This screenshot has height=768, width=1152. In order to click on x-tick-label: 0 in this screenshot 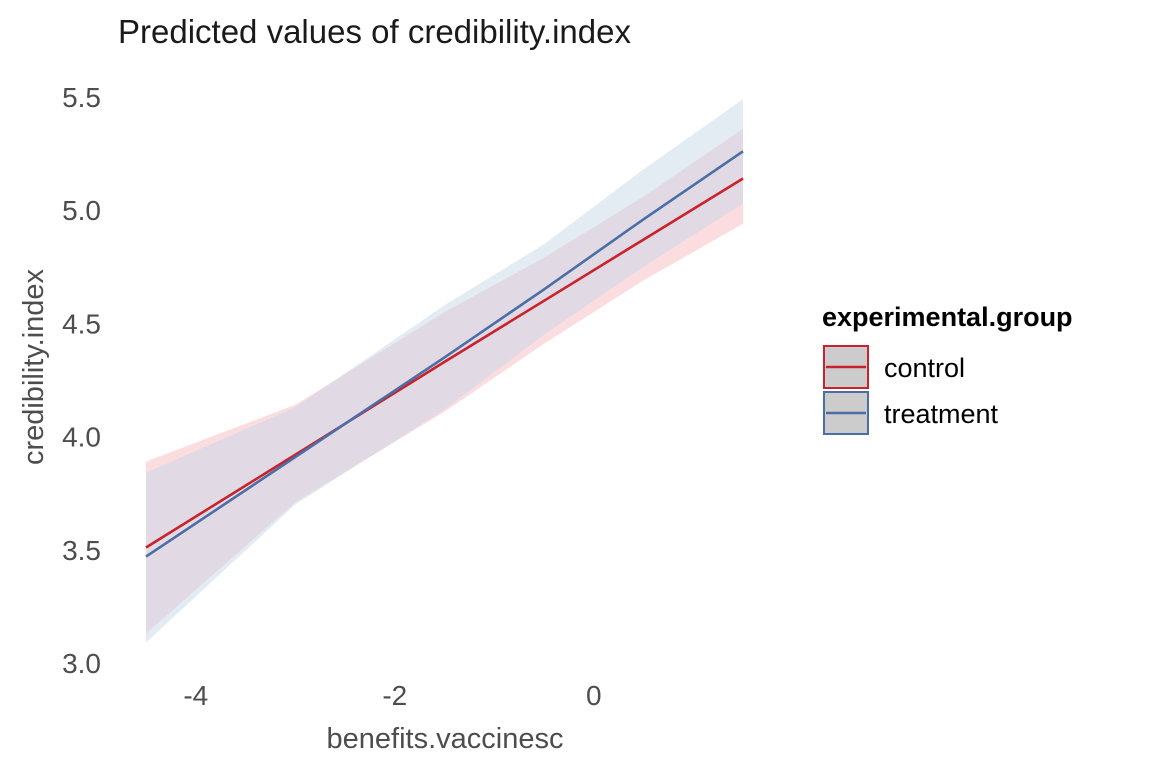, I will do `click(594, 695)`.